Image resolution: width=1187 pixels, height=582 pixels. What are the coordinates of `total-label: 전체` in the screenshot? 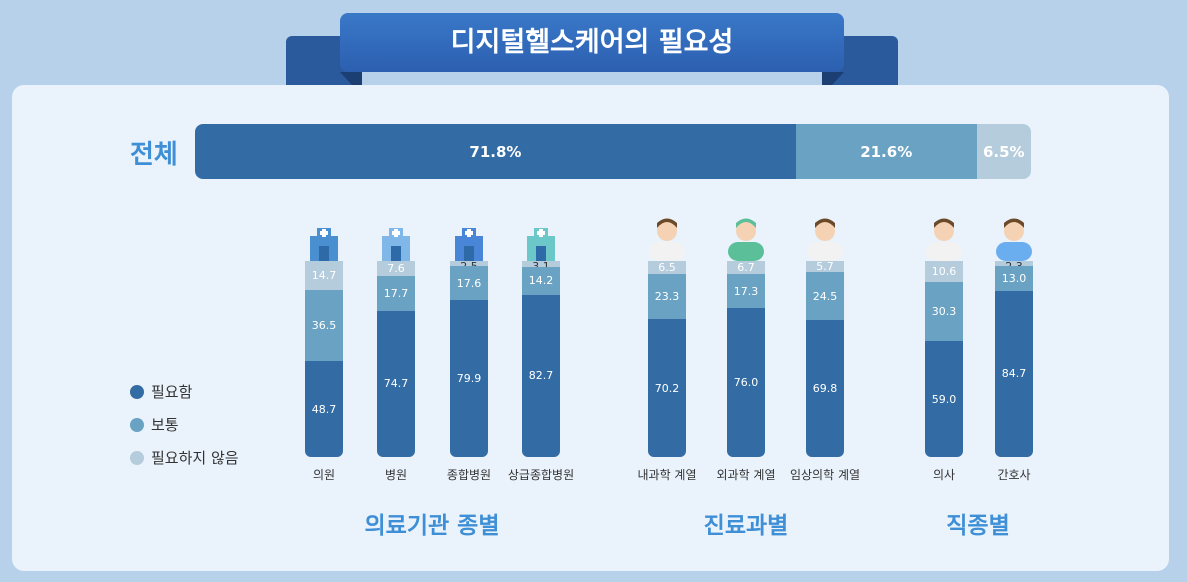 It's located at (154, 155).